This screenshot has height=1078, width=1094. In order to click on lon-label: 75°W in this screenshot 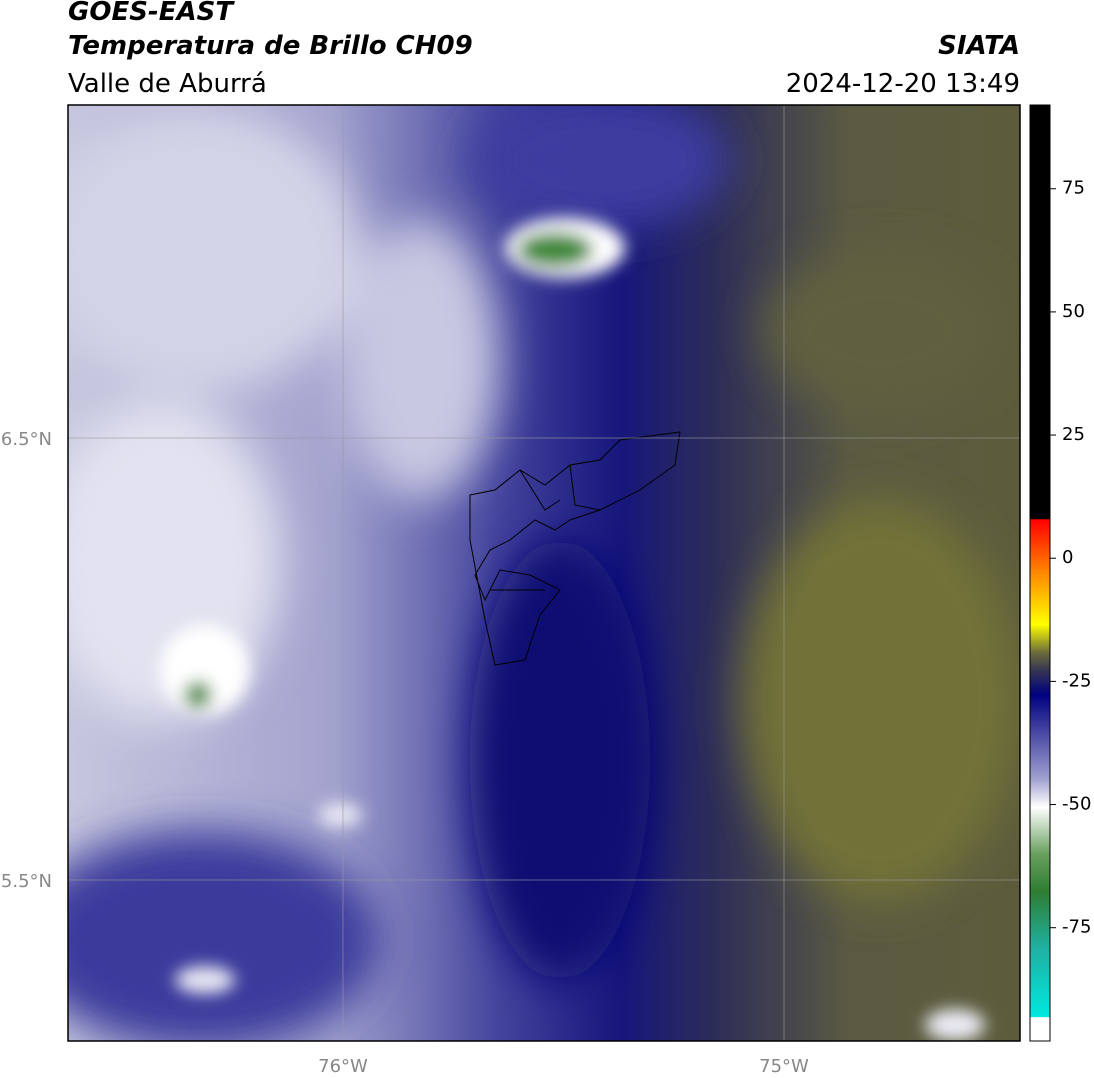, I will do `click(784, 1066)`.